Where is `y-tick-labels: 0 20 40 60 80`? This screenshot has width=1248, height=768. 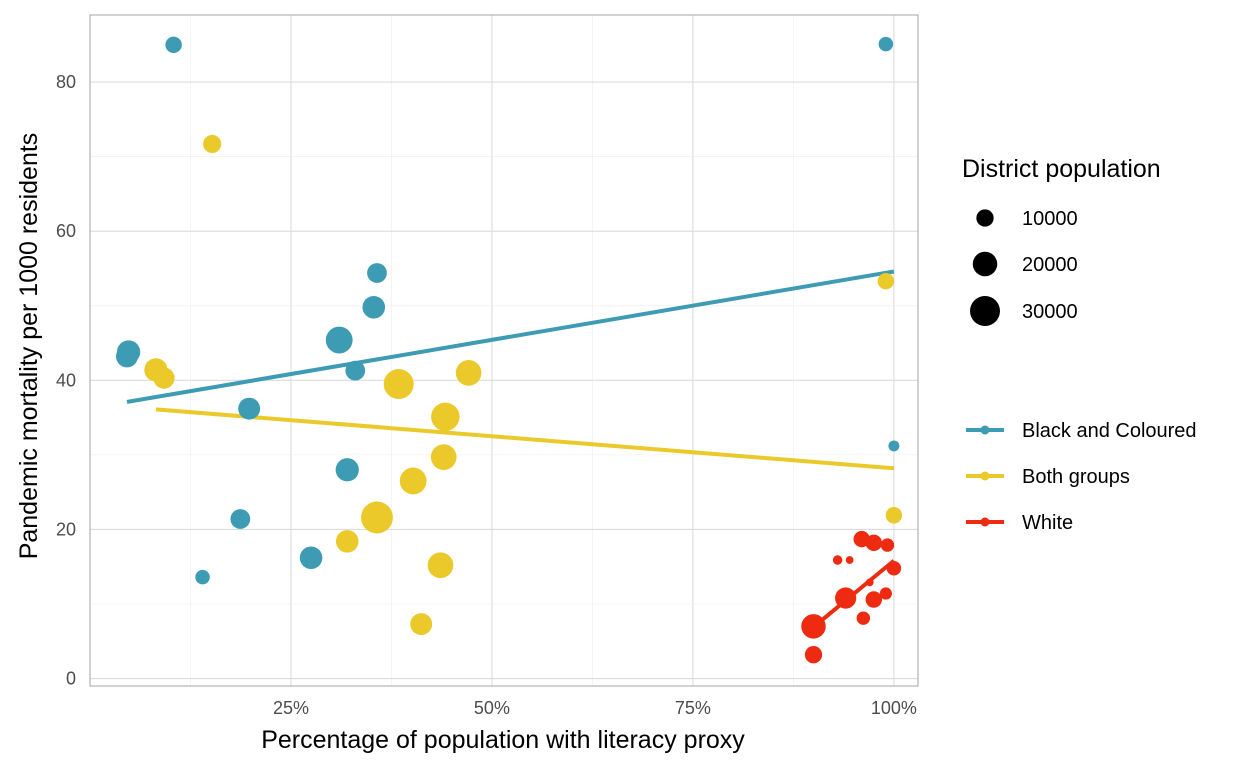 y-tick-labels: 0 20 40 60 80 is located at coordinates (66, 380).